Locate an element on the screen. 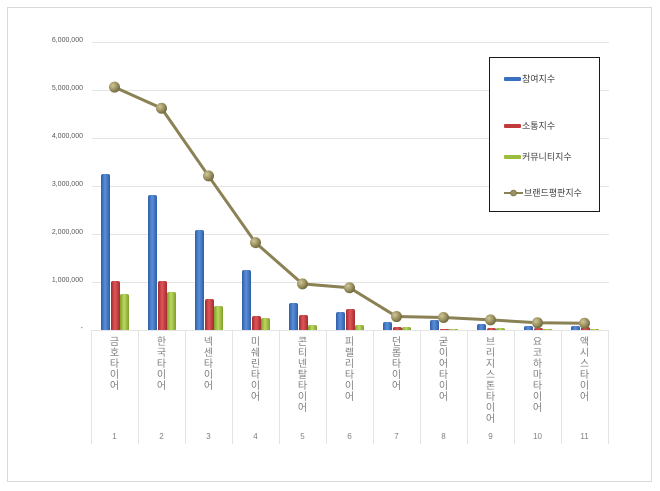 The width and height of the screenshot is (660, 491). legend-item-participation: 참여지수 is located at coordinates (529, 78).